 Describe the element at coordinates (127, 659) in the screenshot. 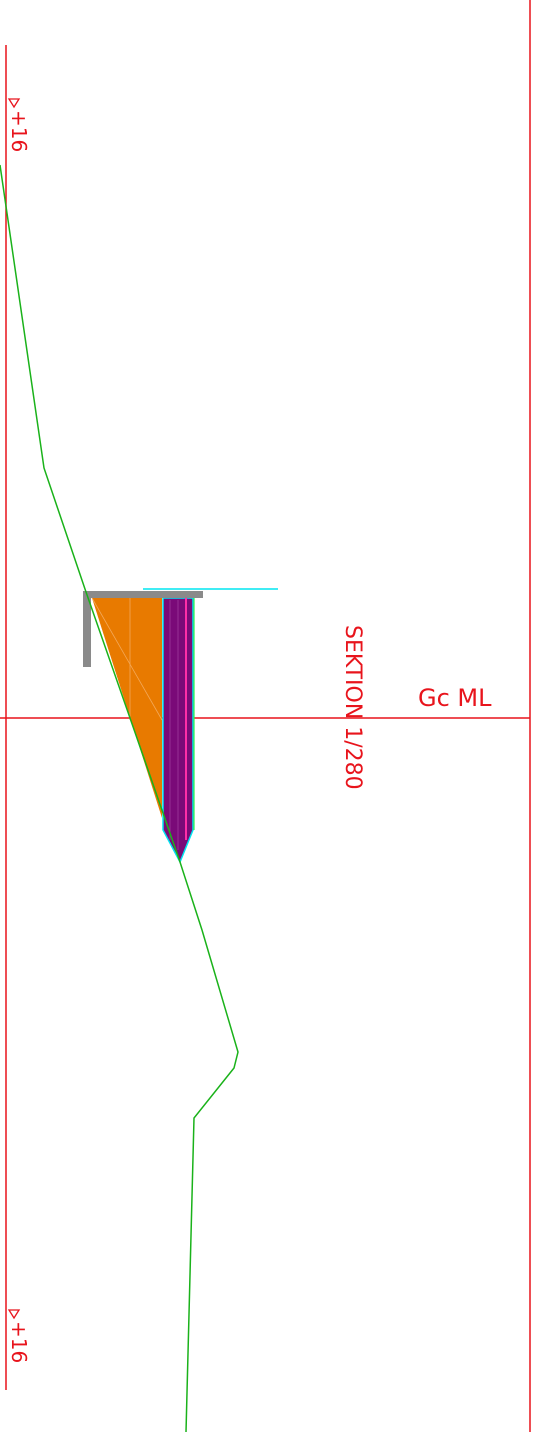

I see `fill-hatch` at that location.